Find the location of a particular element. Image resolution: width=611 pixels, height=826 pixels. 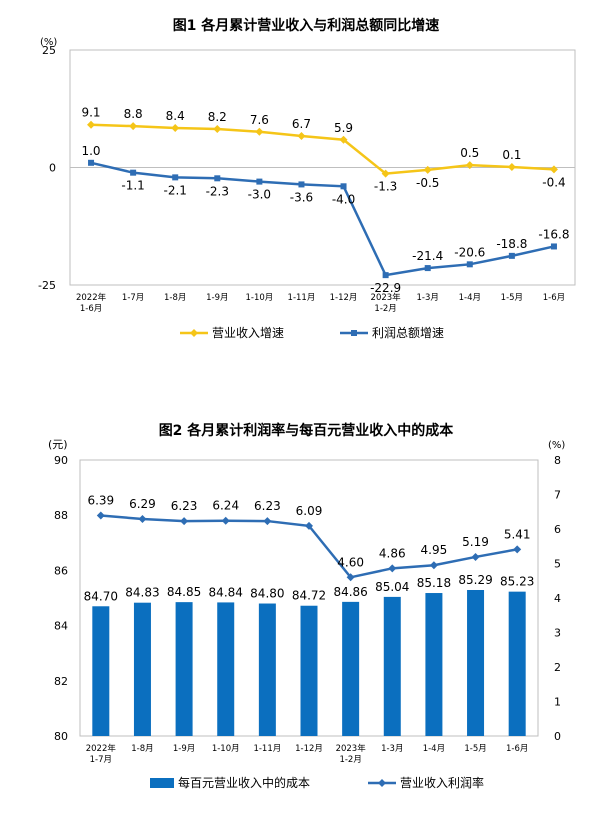

chart-1-data-label: 1.0 is located at coordinates (90, 151).